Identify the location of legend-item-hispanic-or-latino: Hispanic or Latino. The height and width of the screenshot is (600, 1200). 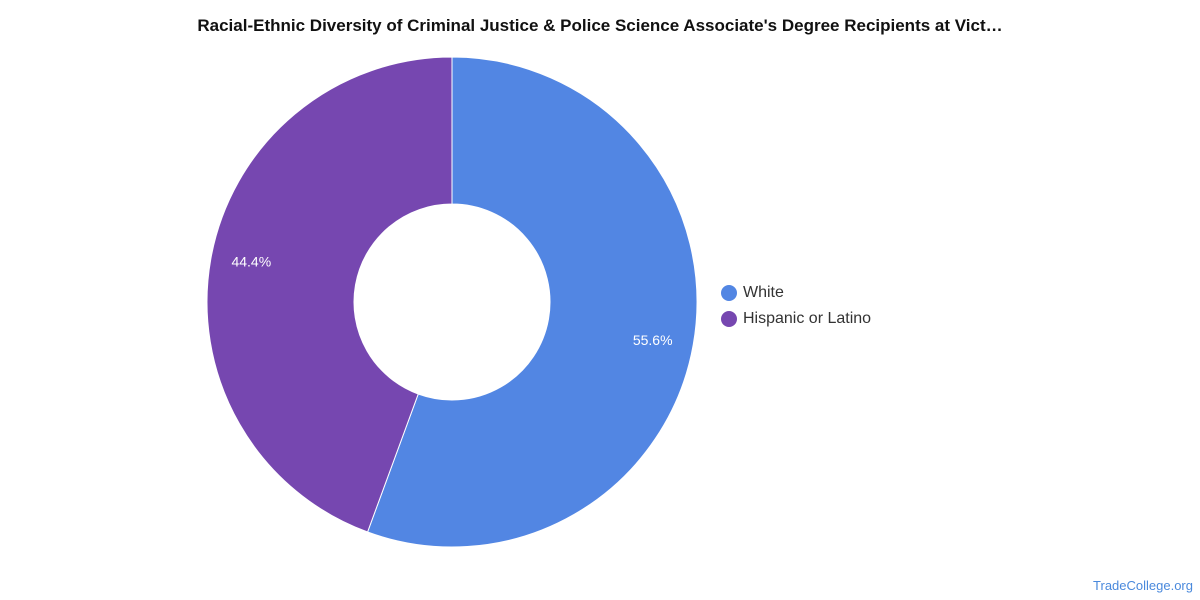
(796, 319).